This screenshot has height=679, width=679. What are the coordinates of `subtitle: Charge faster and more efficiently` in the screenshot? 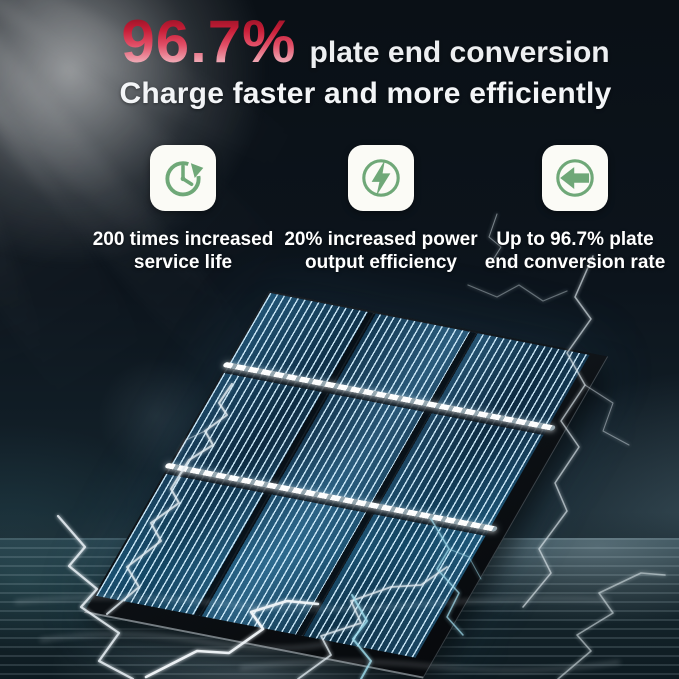 It's located at (365, 93).